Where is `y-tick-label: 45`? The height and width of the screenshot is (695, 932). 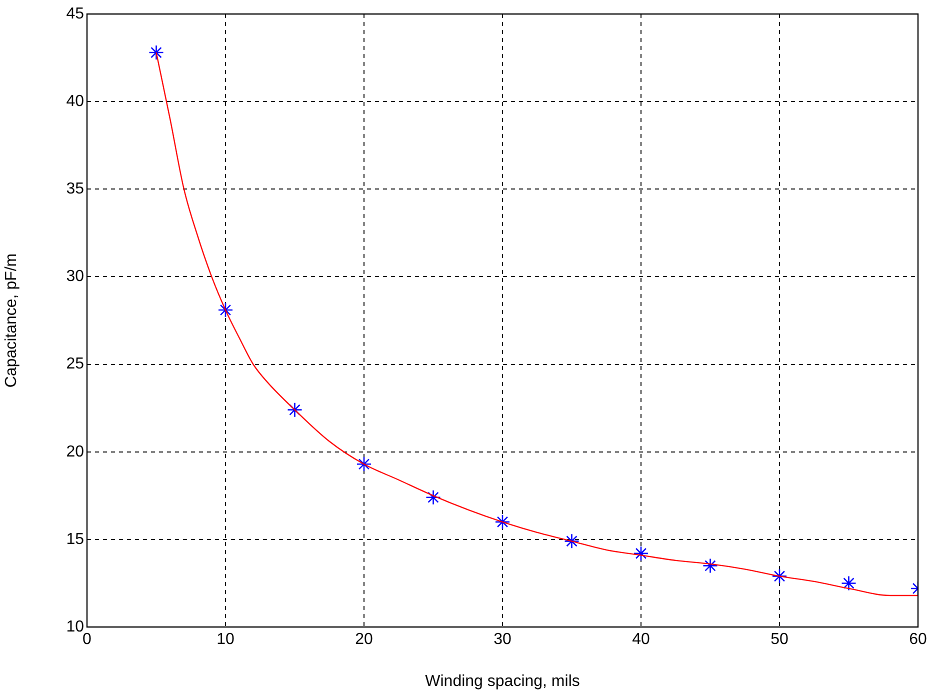 y-tick-label: 45 is located at coordinates (75, 13).